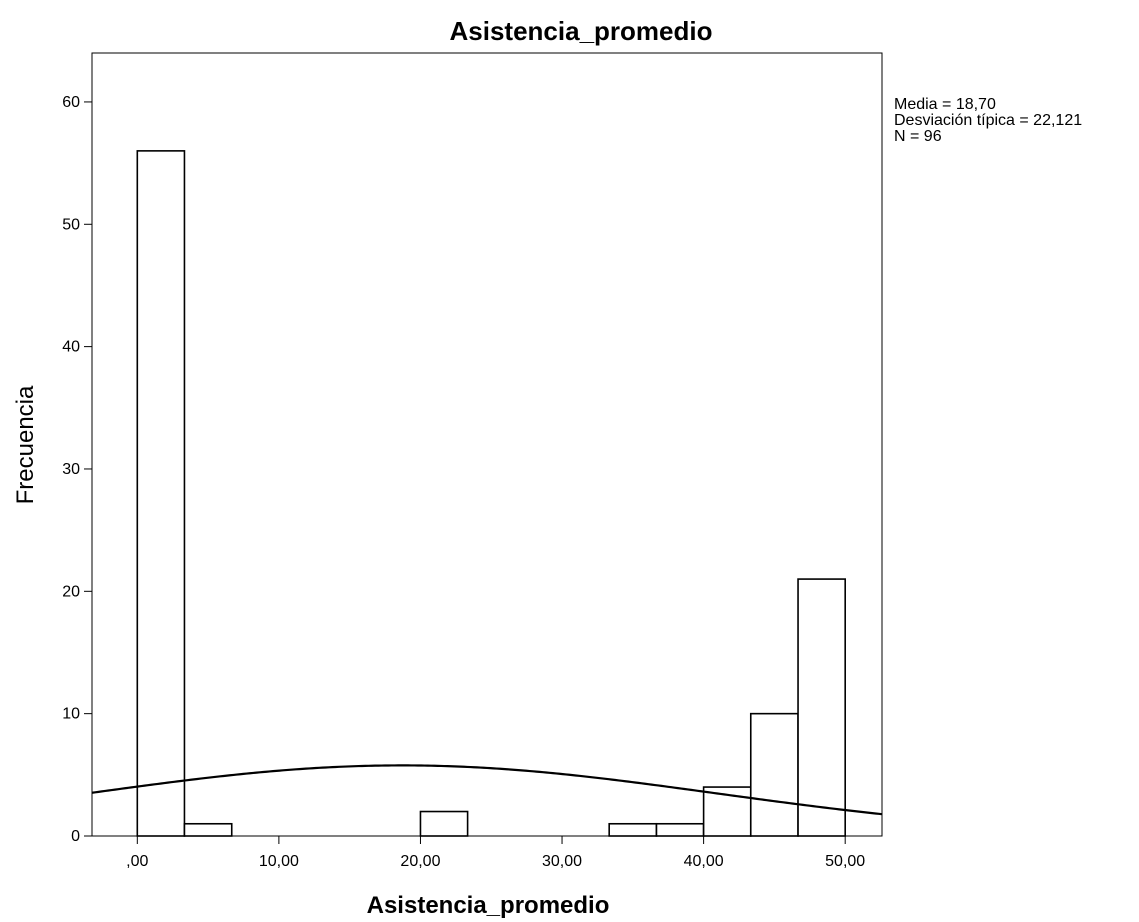  What do you see at coordinates (71, 714) in the screenshot?
I see `y-tick-label: 10` at bounding box center [71, 714].